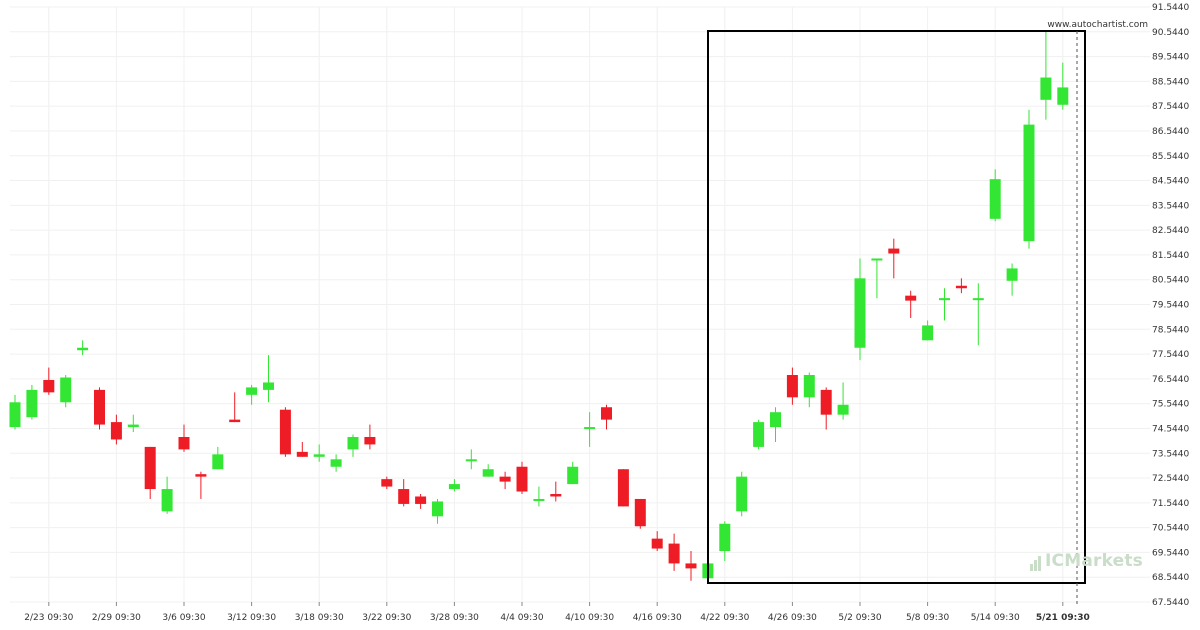 Image resolution: width=1200 pixels, height=630 pixels. Describe the element at coordinates (928, 618) in the screenshot. I see `x-tick-label: 5/8 09:30` at that location.